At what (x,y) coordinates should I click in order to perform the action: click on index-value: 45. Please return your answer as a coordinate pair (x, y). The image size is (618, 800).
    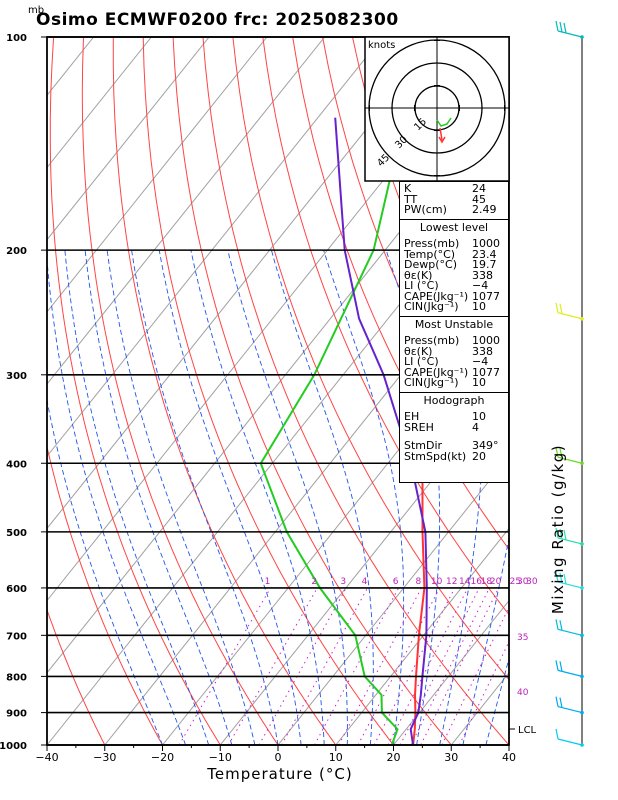
    Looking at the image, I should click on (479, 199).